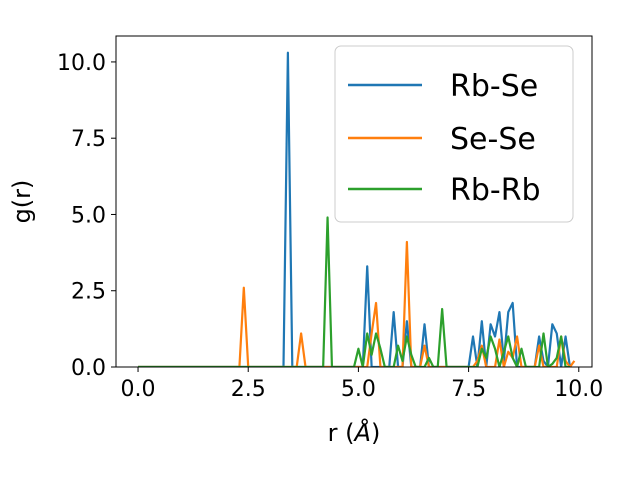 Image resolution: width=640 pixels, height=480 pixels. What do you see at coordinates (578, 389) in the screenshot?
I see `x-tick-label: 10.0` at bounding box center [578, 389].